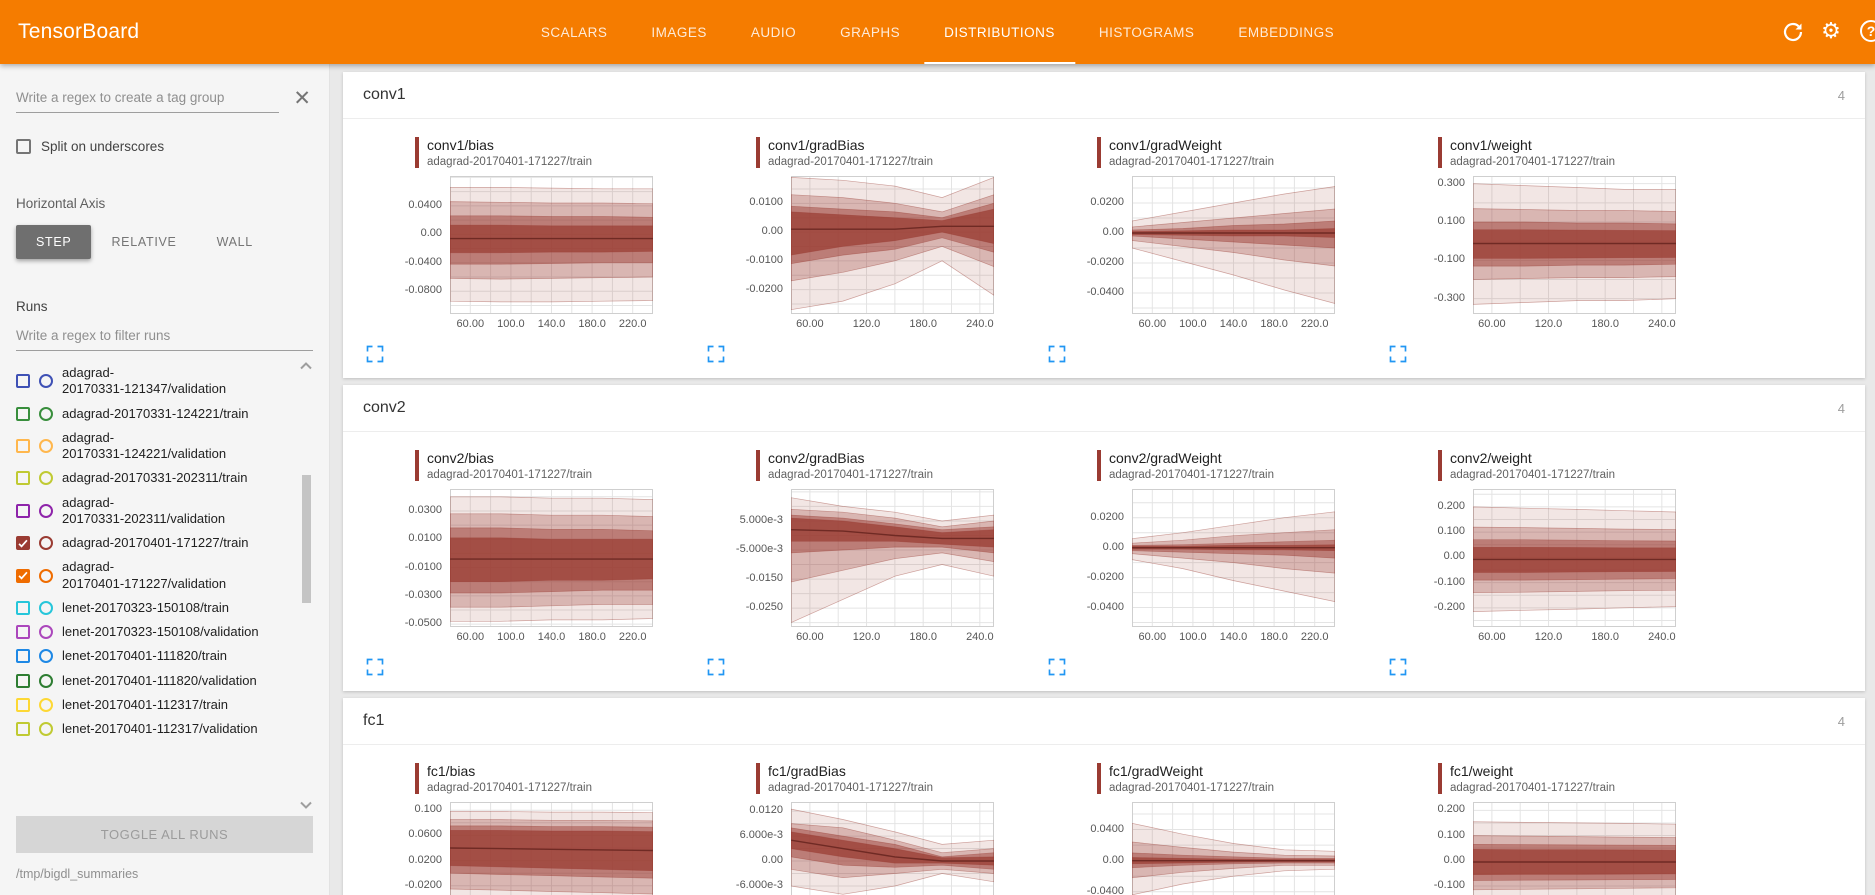 The image size is (1875, 895). Describe the element at coordinates (1793, 32) in the screenshot. I see `refresh-icon` at that location.